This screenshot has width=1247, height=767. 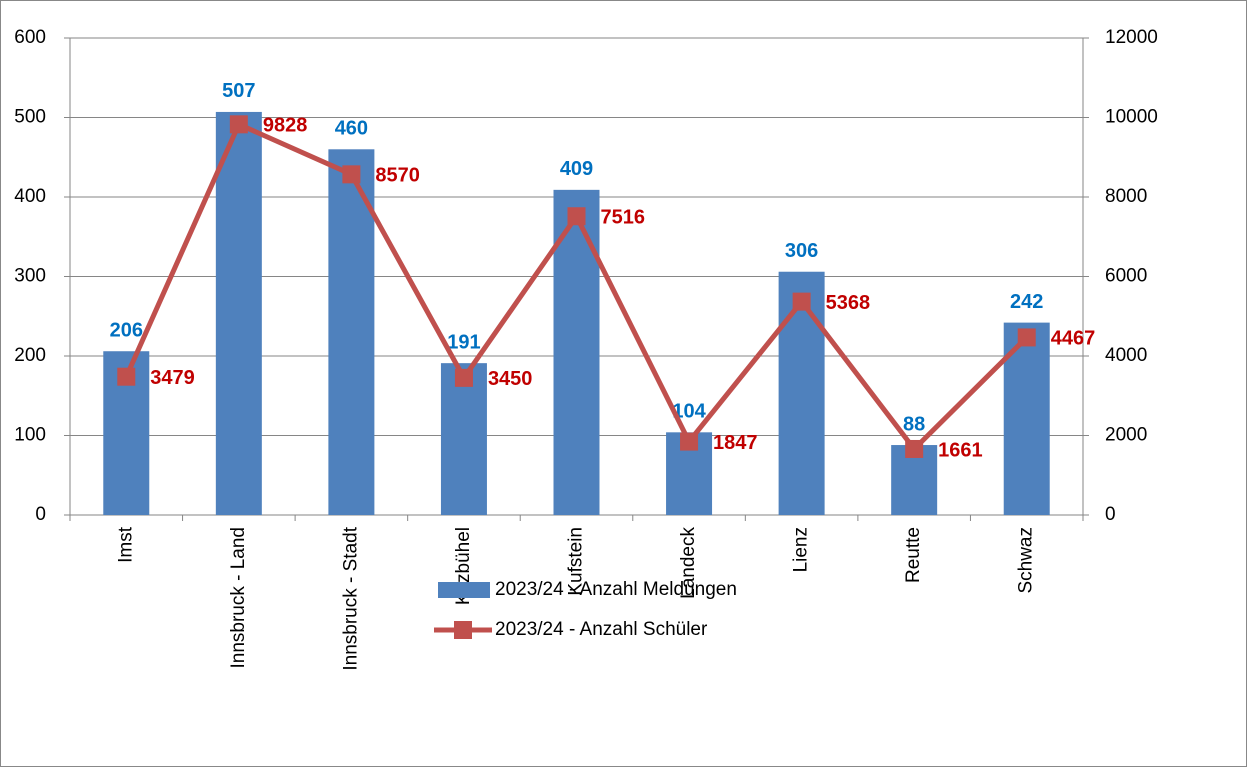 What do you see at coordinates (689, 412) in the screenshot?
I see `bar-value-label: 104` at bounding box center [689, 412].